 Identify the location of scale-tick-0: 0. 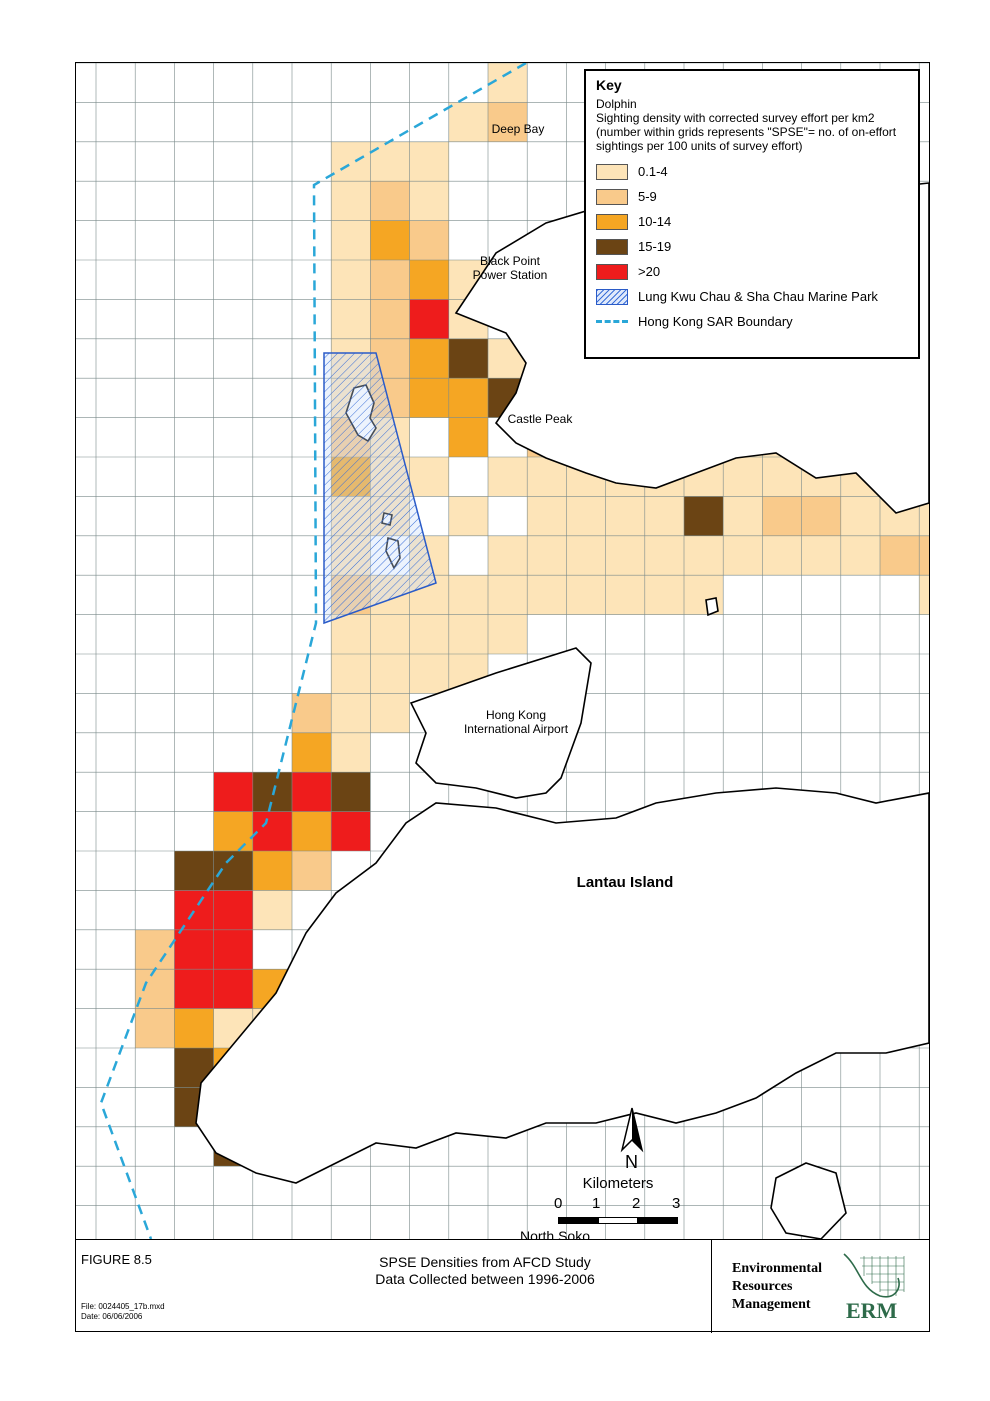
(558, 1203).